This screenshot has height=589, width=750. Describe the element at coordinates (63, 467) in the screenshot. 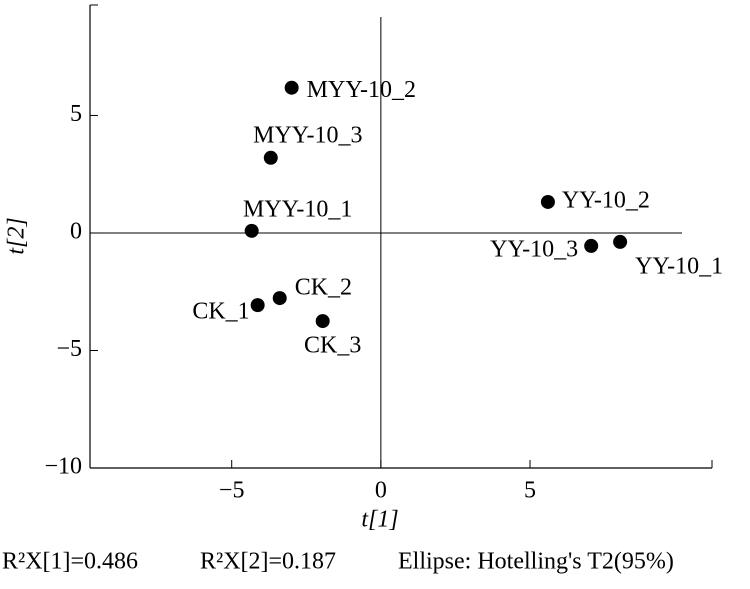

I see `y-tick-label: −10` at that location.